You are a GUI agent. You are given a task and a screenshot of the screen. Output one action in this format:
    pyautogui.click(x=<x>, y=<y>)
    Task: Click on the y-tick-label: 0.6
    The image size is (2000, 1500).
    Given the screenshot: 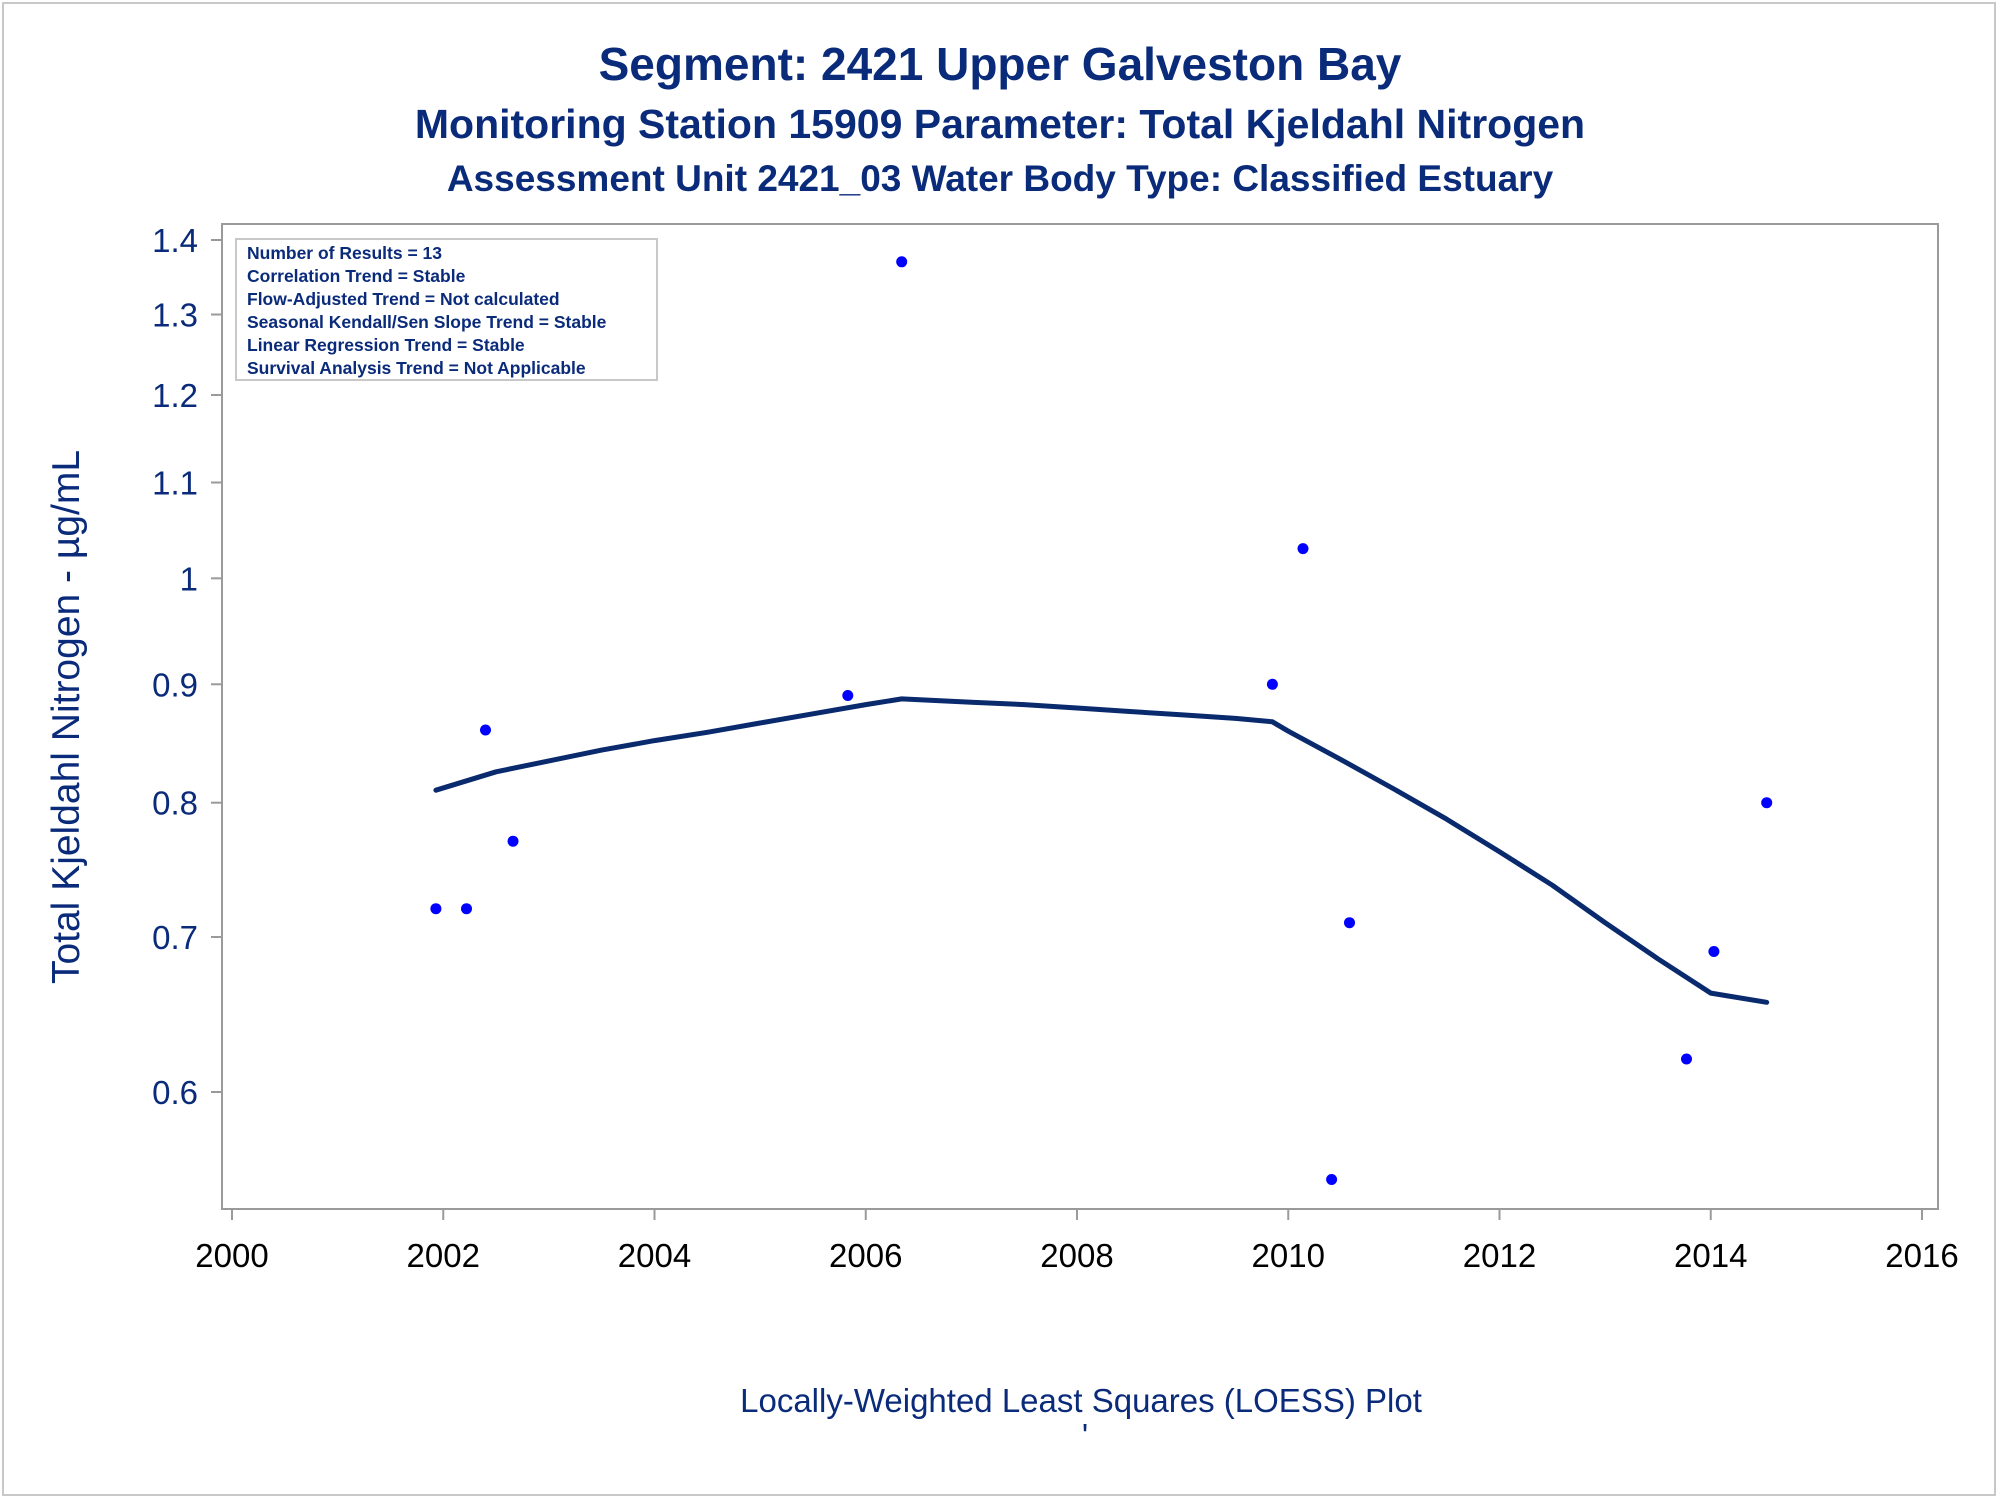 What is the action you would take?
    pyautogui.click(x=175, y=1092)
    